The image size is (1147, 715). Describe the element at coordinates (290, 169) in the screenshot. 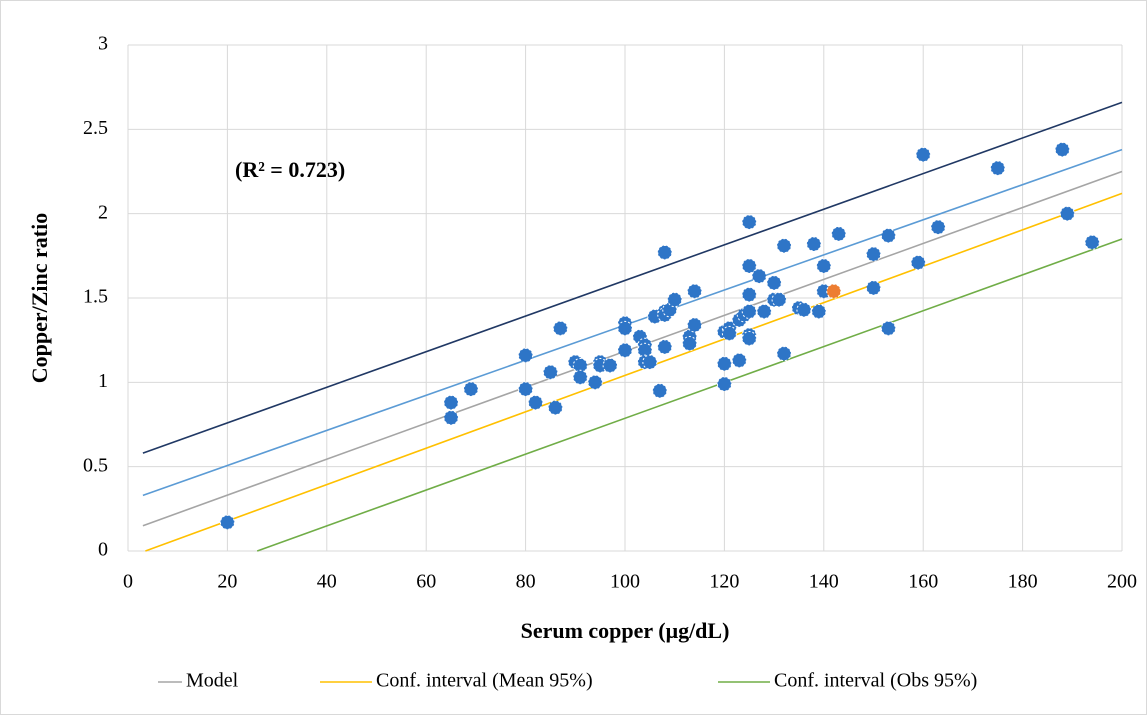

I see `annotation: (R² = 0.723)` at that location.